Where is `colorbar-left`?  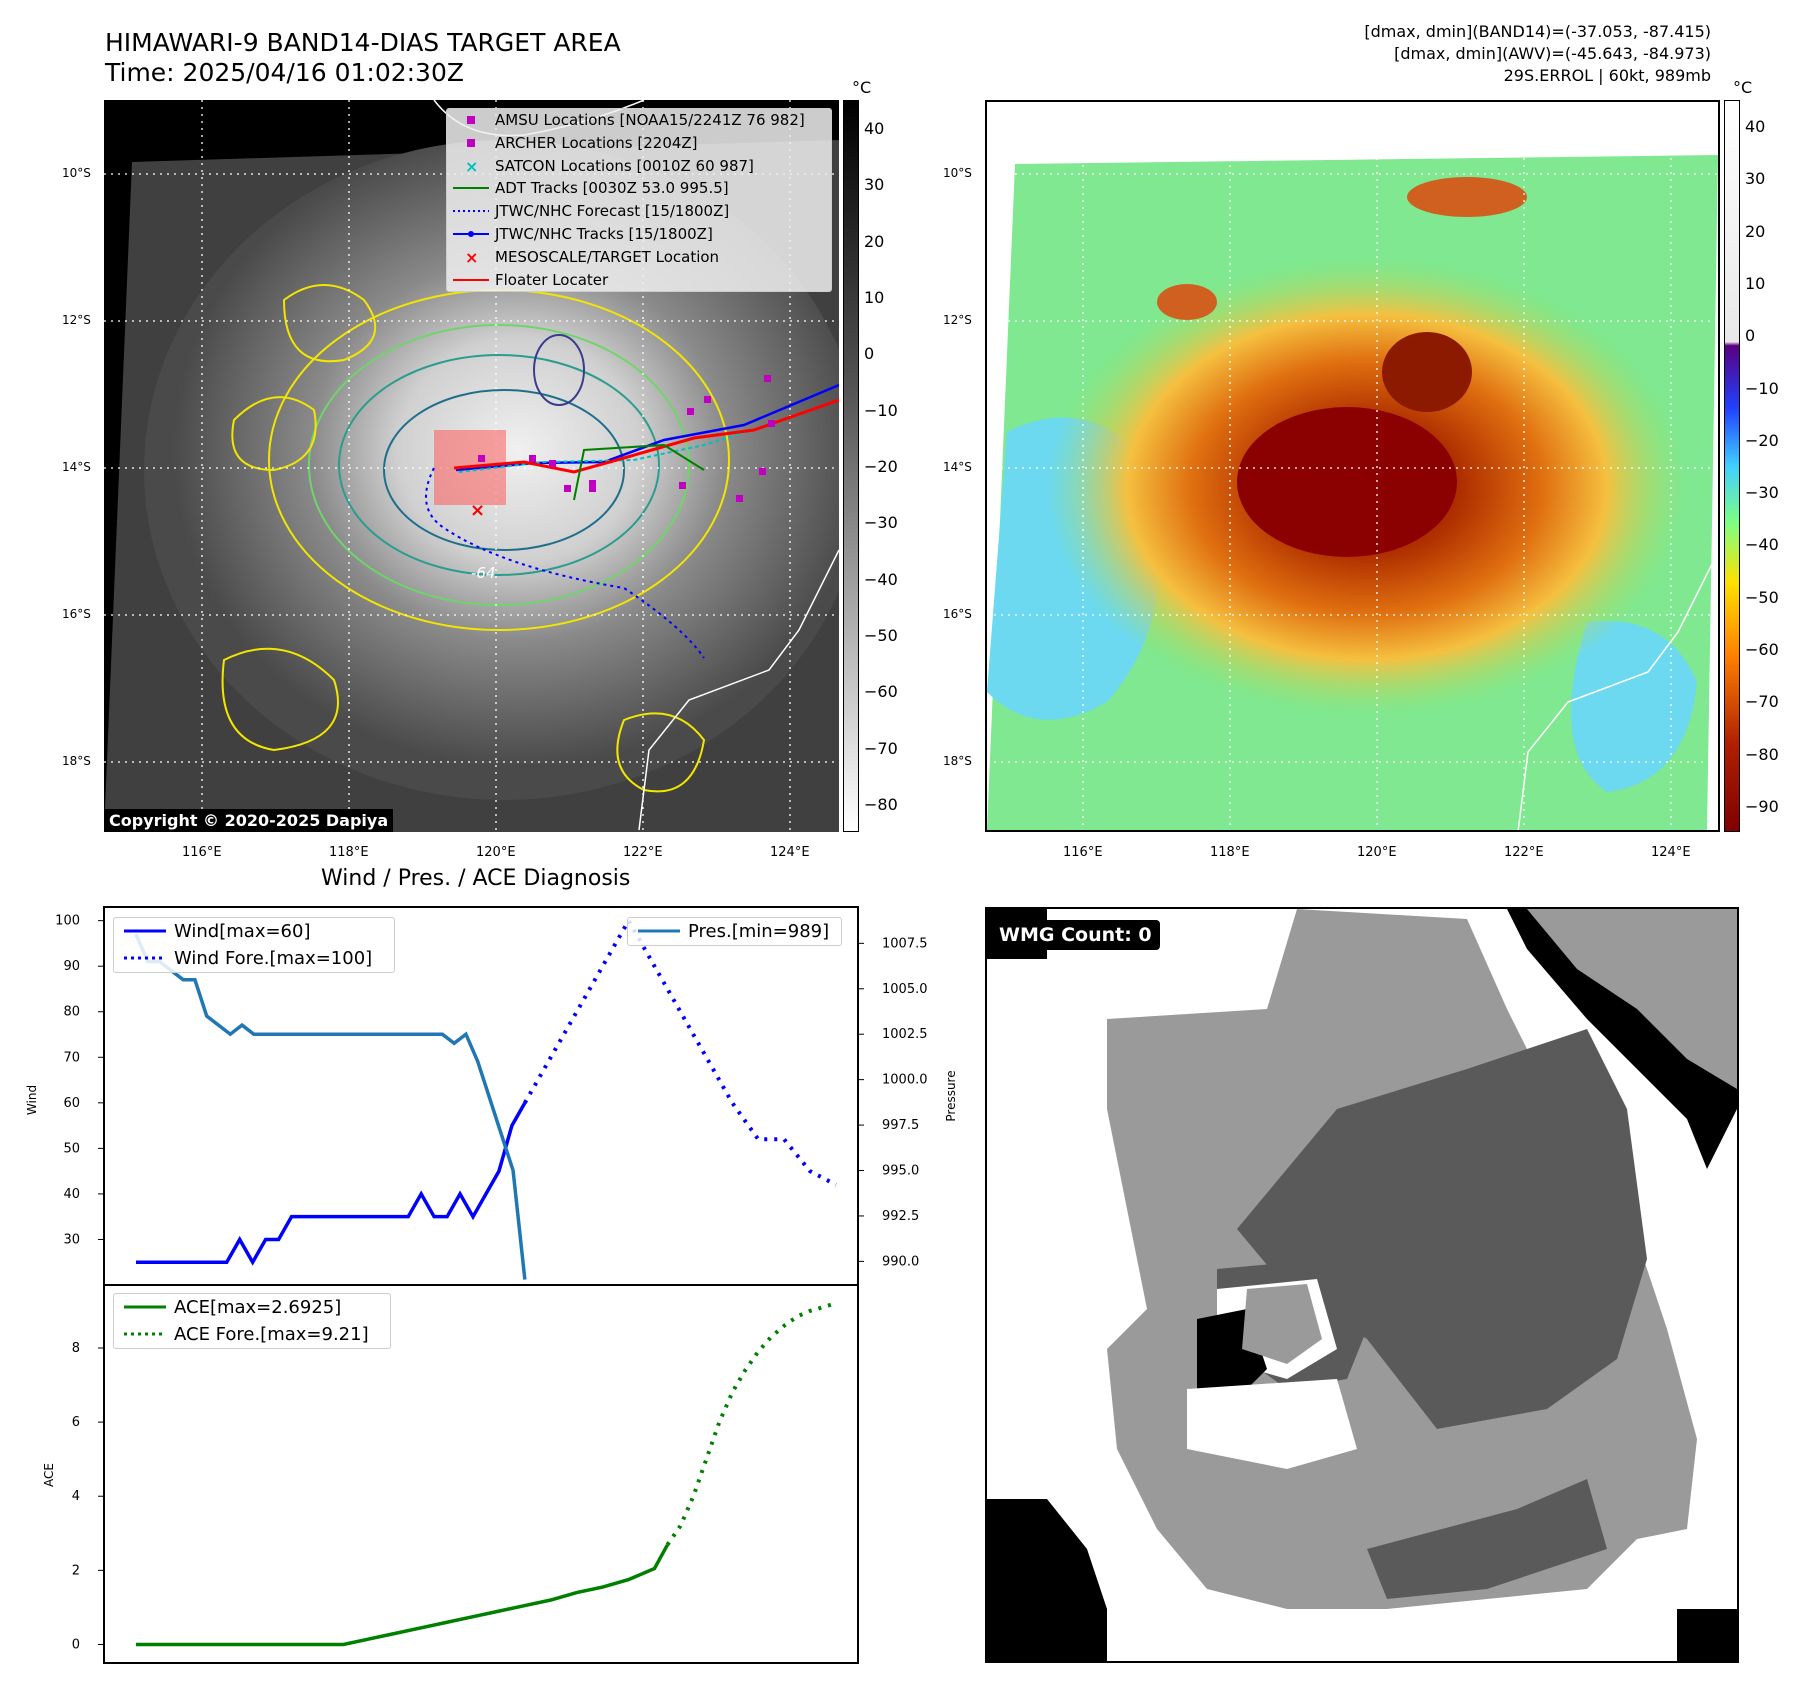 colorbar-left is located at coordinates (851, 466).